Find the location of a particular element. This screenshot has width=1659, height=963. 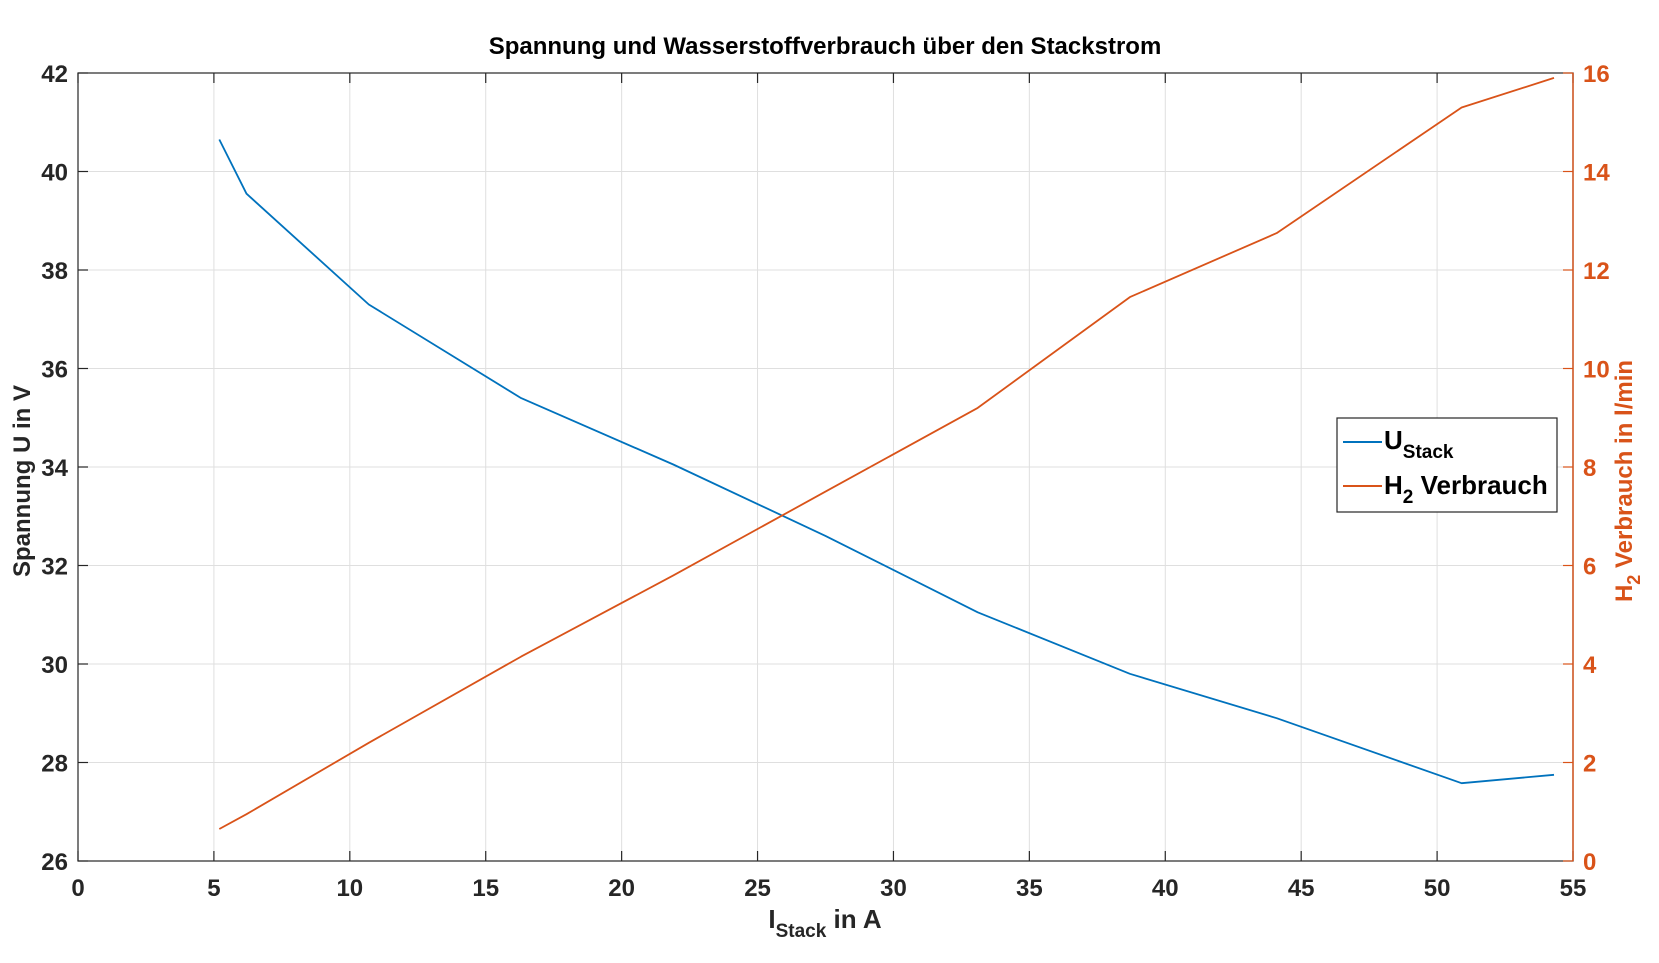

y-left-tick-label: 26 is located at coordinates (54, 862).